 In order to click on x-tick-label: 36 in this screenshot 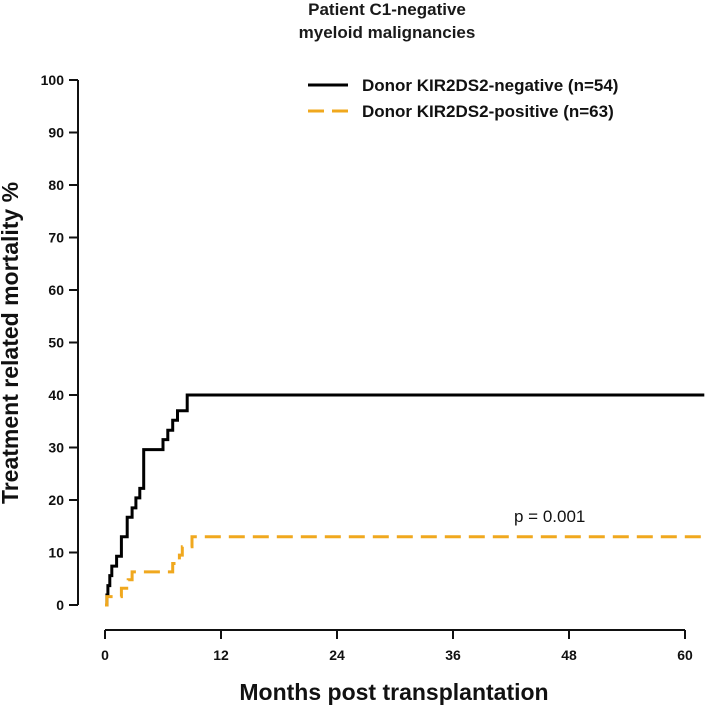, I will do `click(453, 655)`.